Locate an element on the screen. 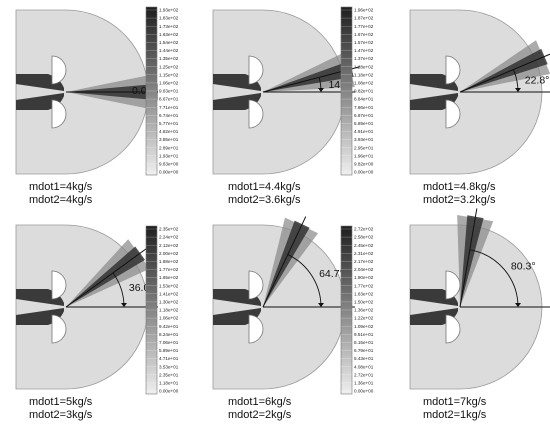 This screenshot has width=550, height=430. colorbar-tick-label: 2.24e+02 is located at coordinates (169, 237).